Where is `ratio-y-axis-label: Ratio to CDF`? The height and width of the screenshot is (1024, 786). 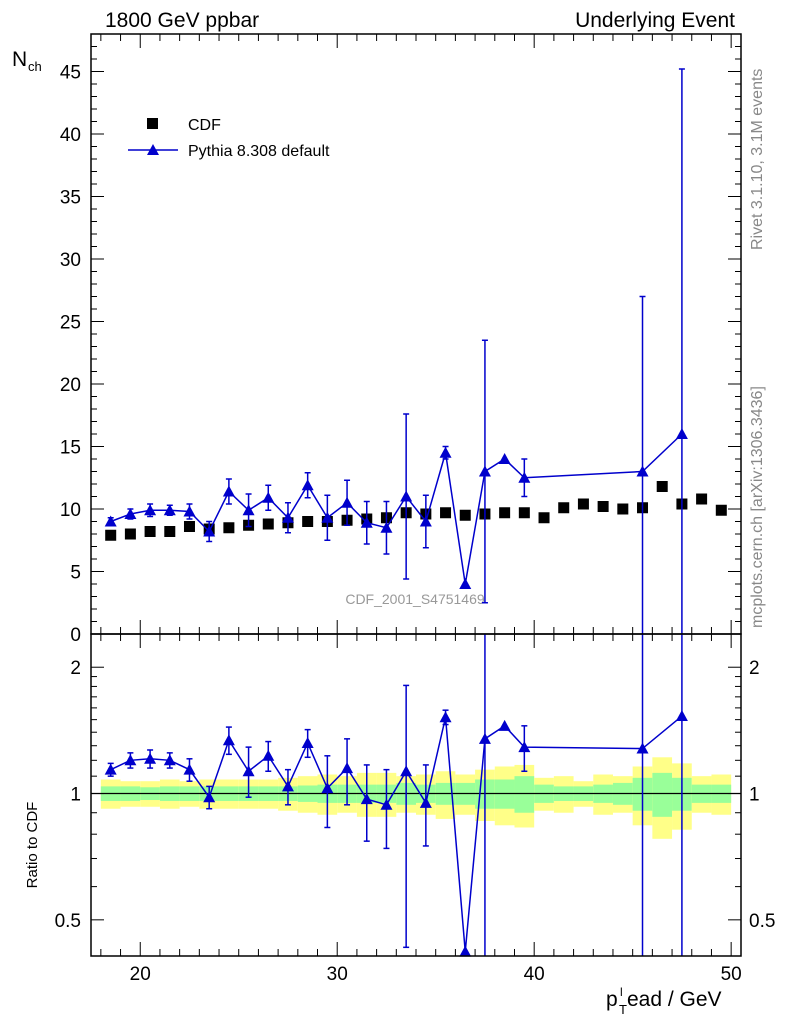
ratio-y-axis-label: Ratio to CDF is located at coordinates (32, 845).